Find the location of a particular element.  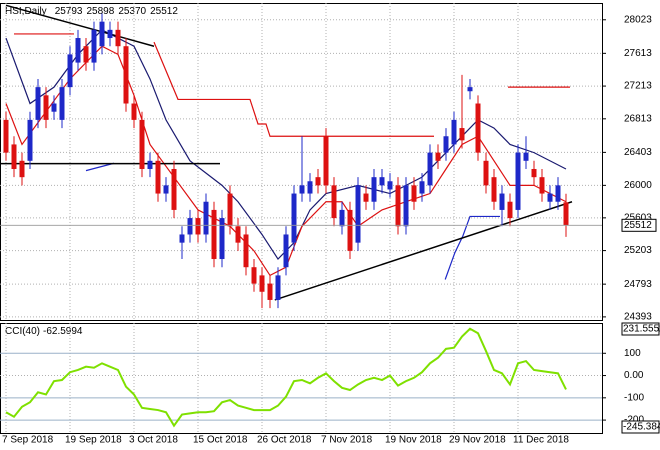

cci-last: -62.5994 is located at coordinates (63, 331).